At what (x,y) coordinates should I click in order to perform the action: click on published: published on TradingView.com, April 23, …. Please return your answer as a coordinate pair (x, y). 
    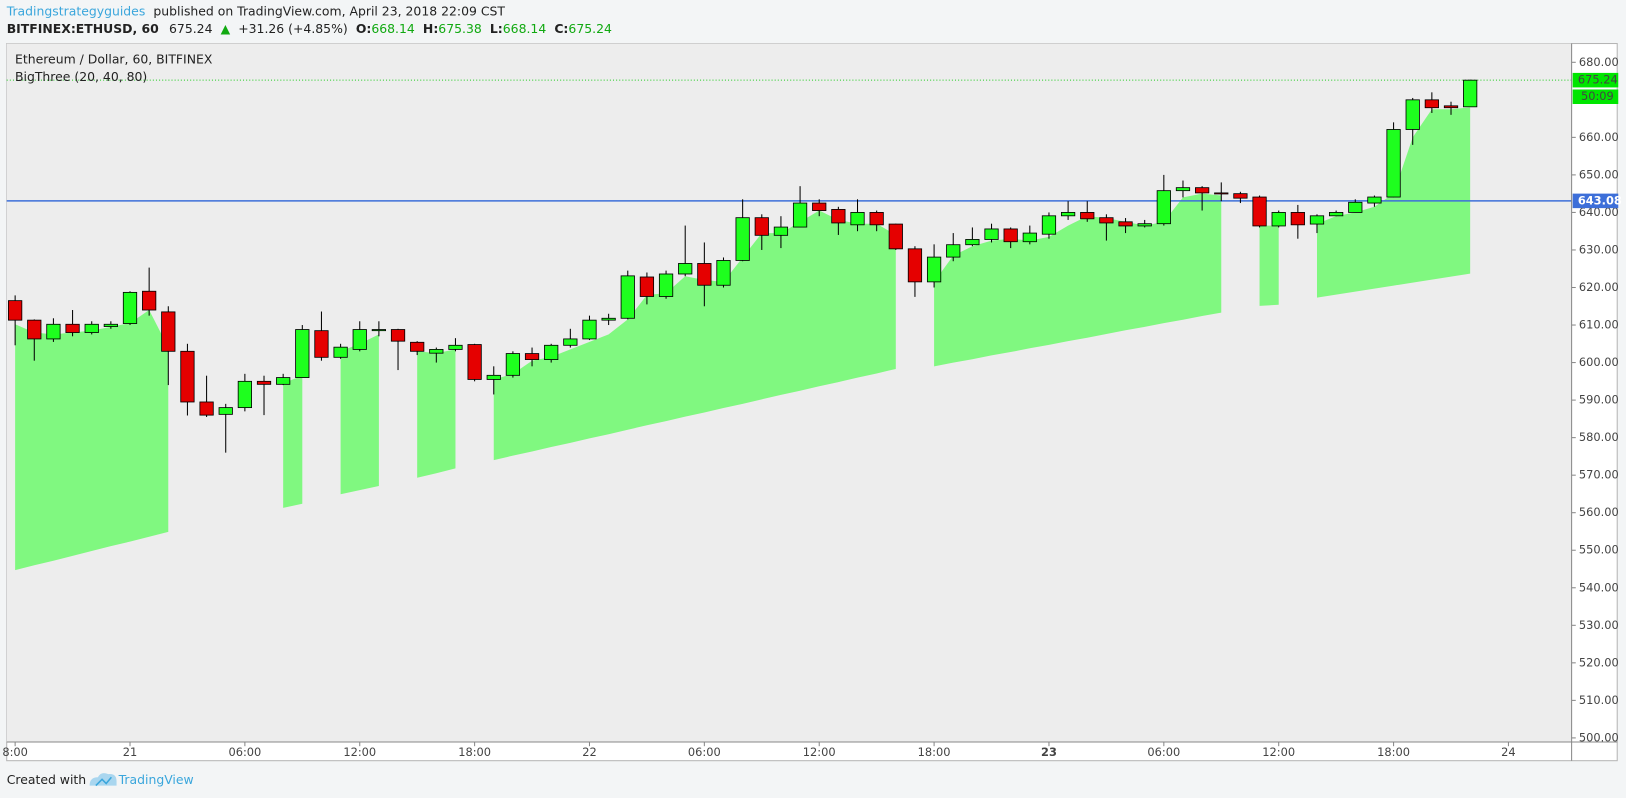
    Looking at the image, I should click on (329, 10).